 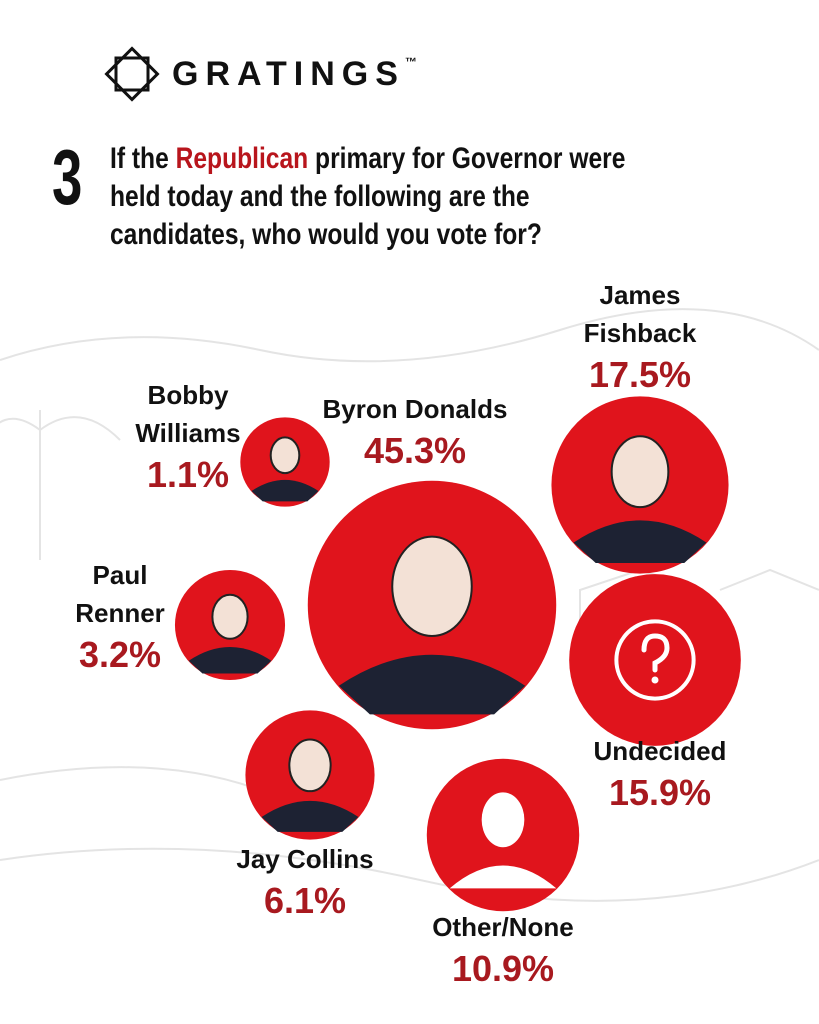 I want to click on bubble-label: Bobby Williams 1.1%, so click(x=188, y=437).